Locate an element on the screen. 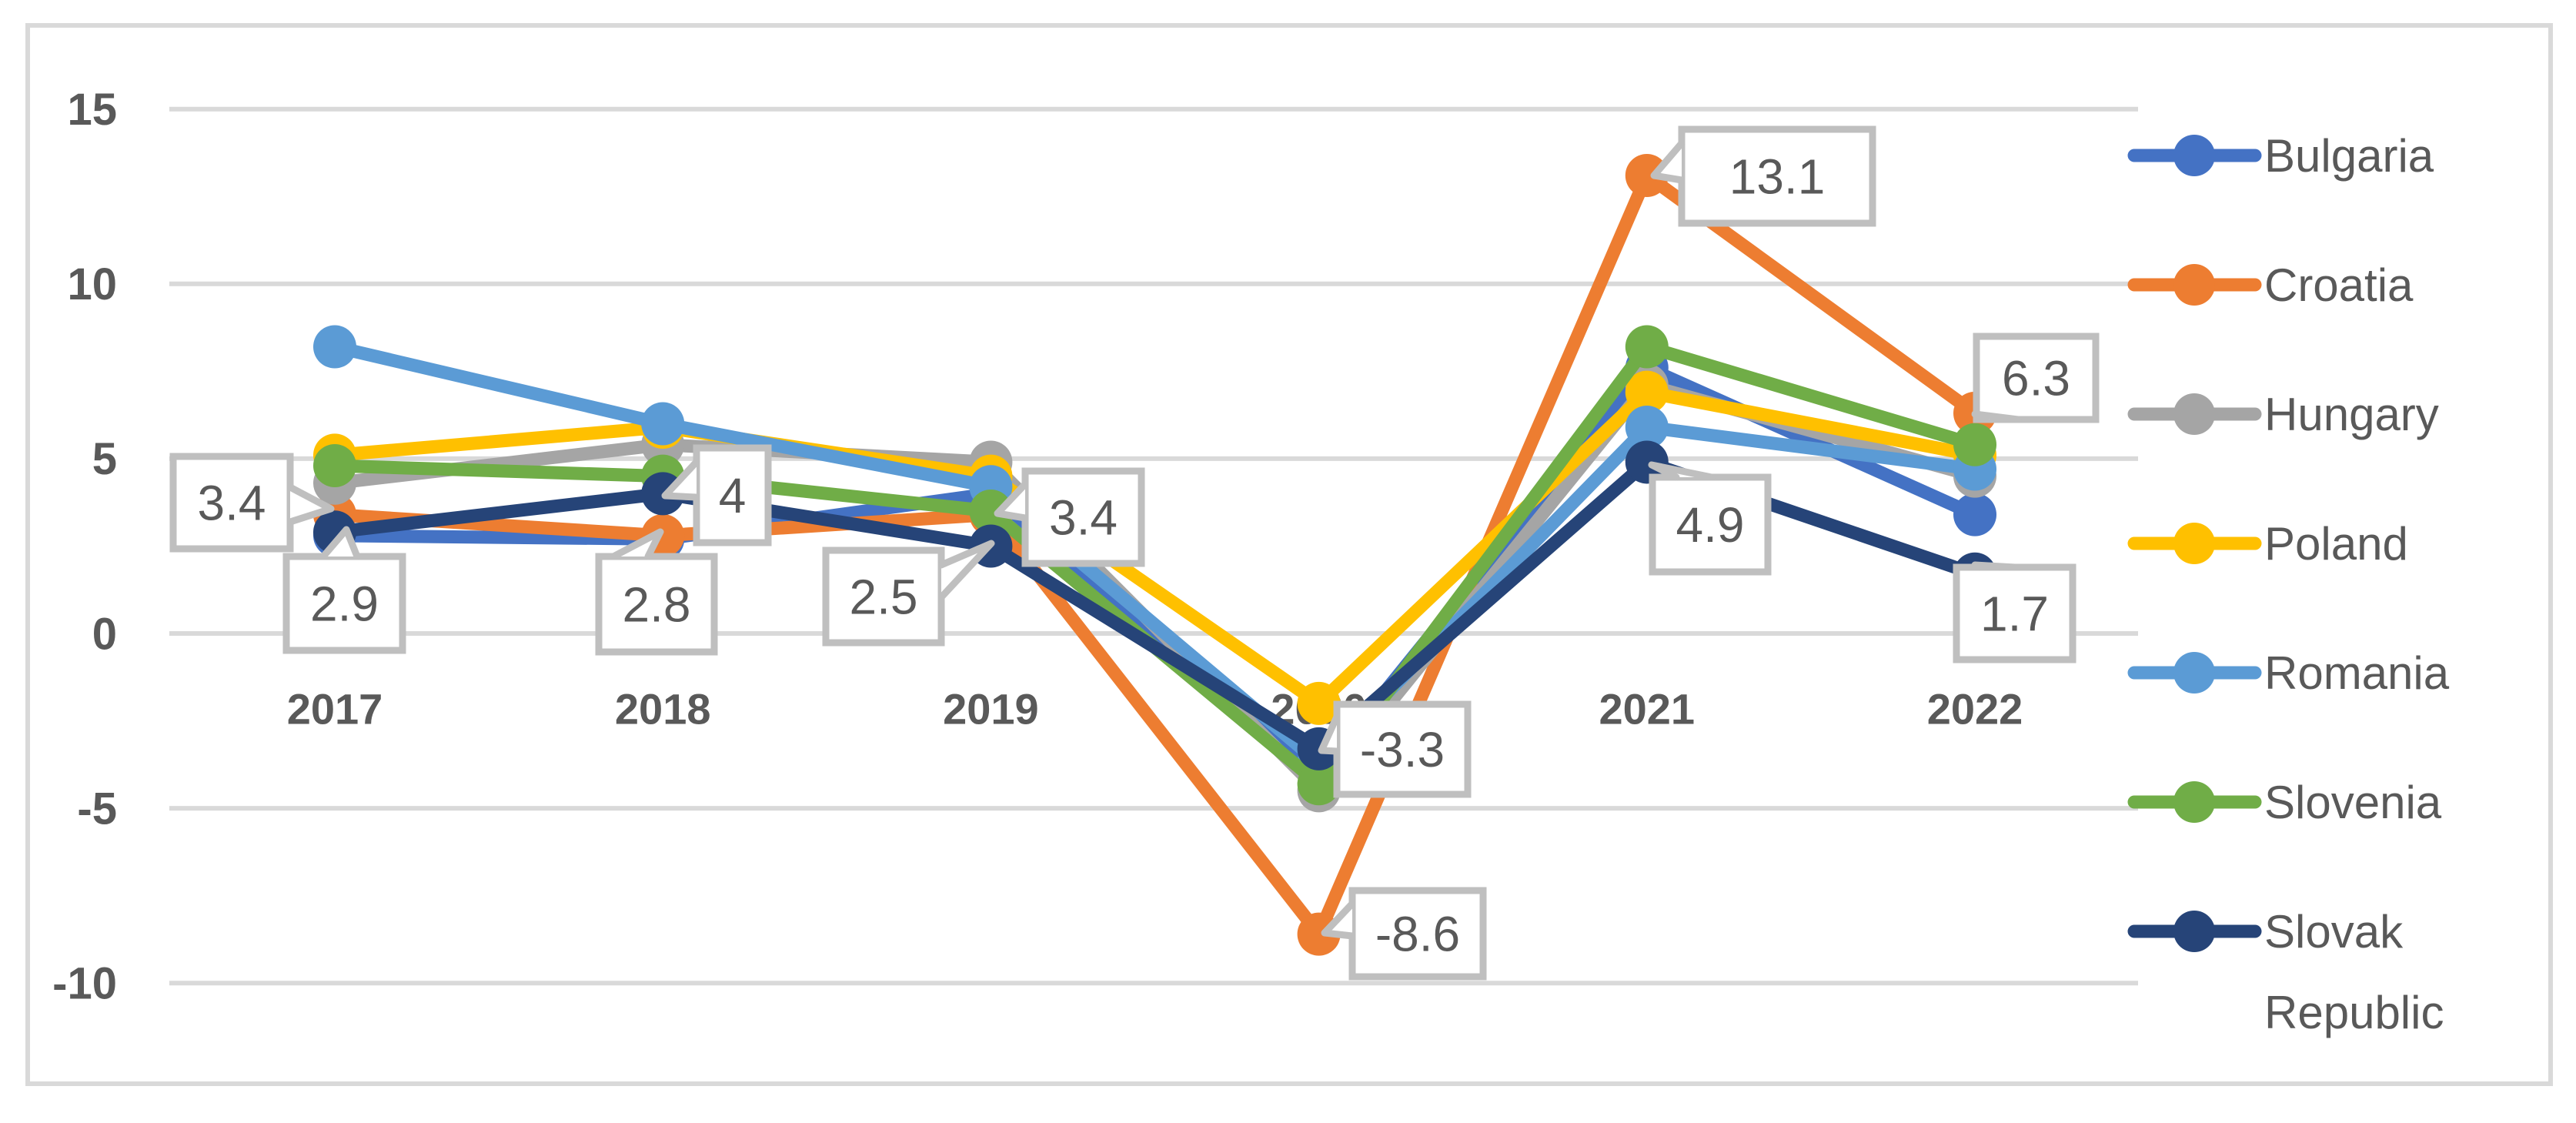 This screenshot has width=2576, height=1123. data-label-slovak-republic-2017: 2.9 is located at coordinates (344, 590).